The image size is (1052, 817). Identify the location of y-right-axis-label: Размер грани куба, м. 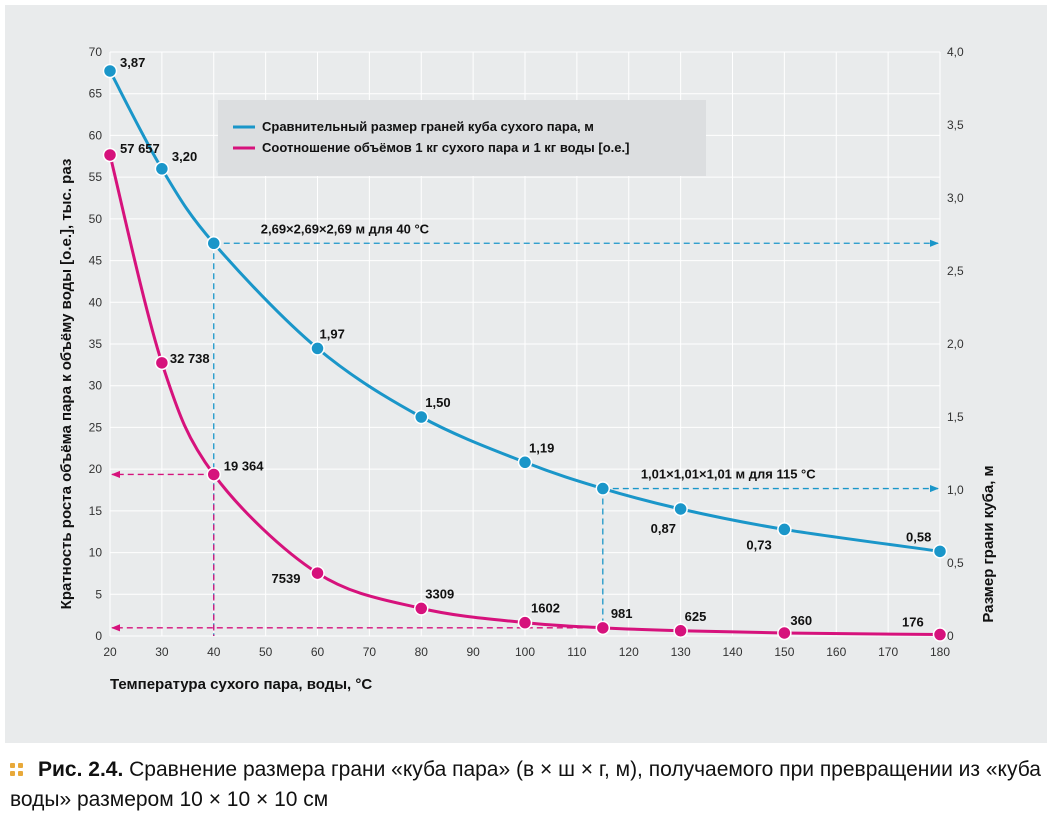
(988, 543).